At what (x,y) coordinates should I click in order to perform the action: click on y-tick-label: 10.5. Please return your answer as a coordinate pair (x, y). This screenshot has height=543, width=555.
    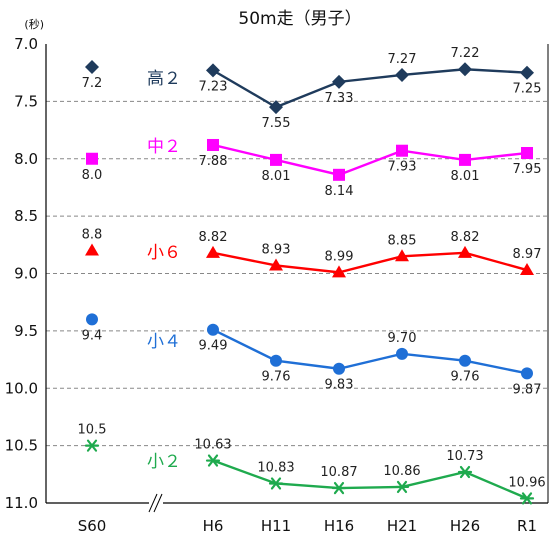
    Looking at the image, I should click on (21, 446).